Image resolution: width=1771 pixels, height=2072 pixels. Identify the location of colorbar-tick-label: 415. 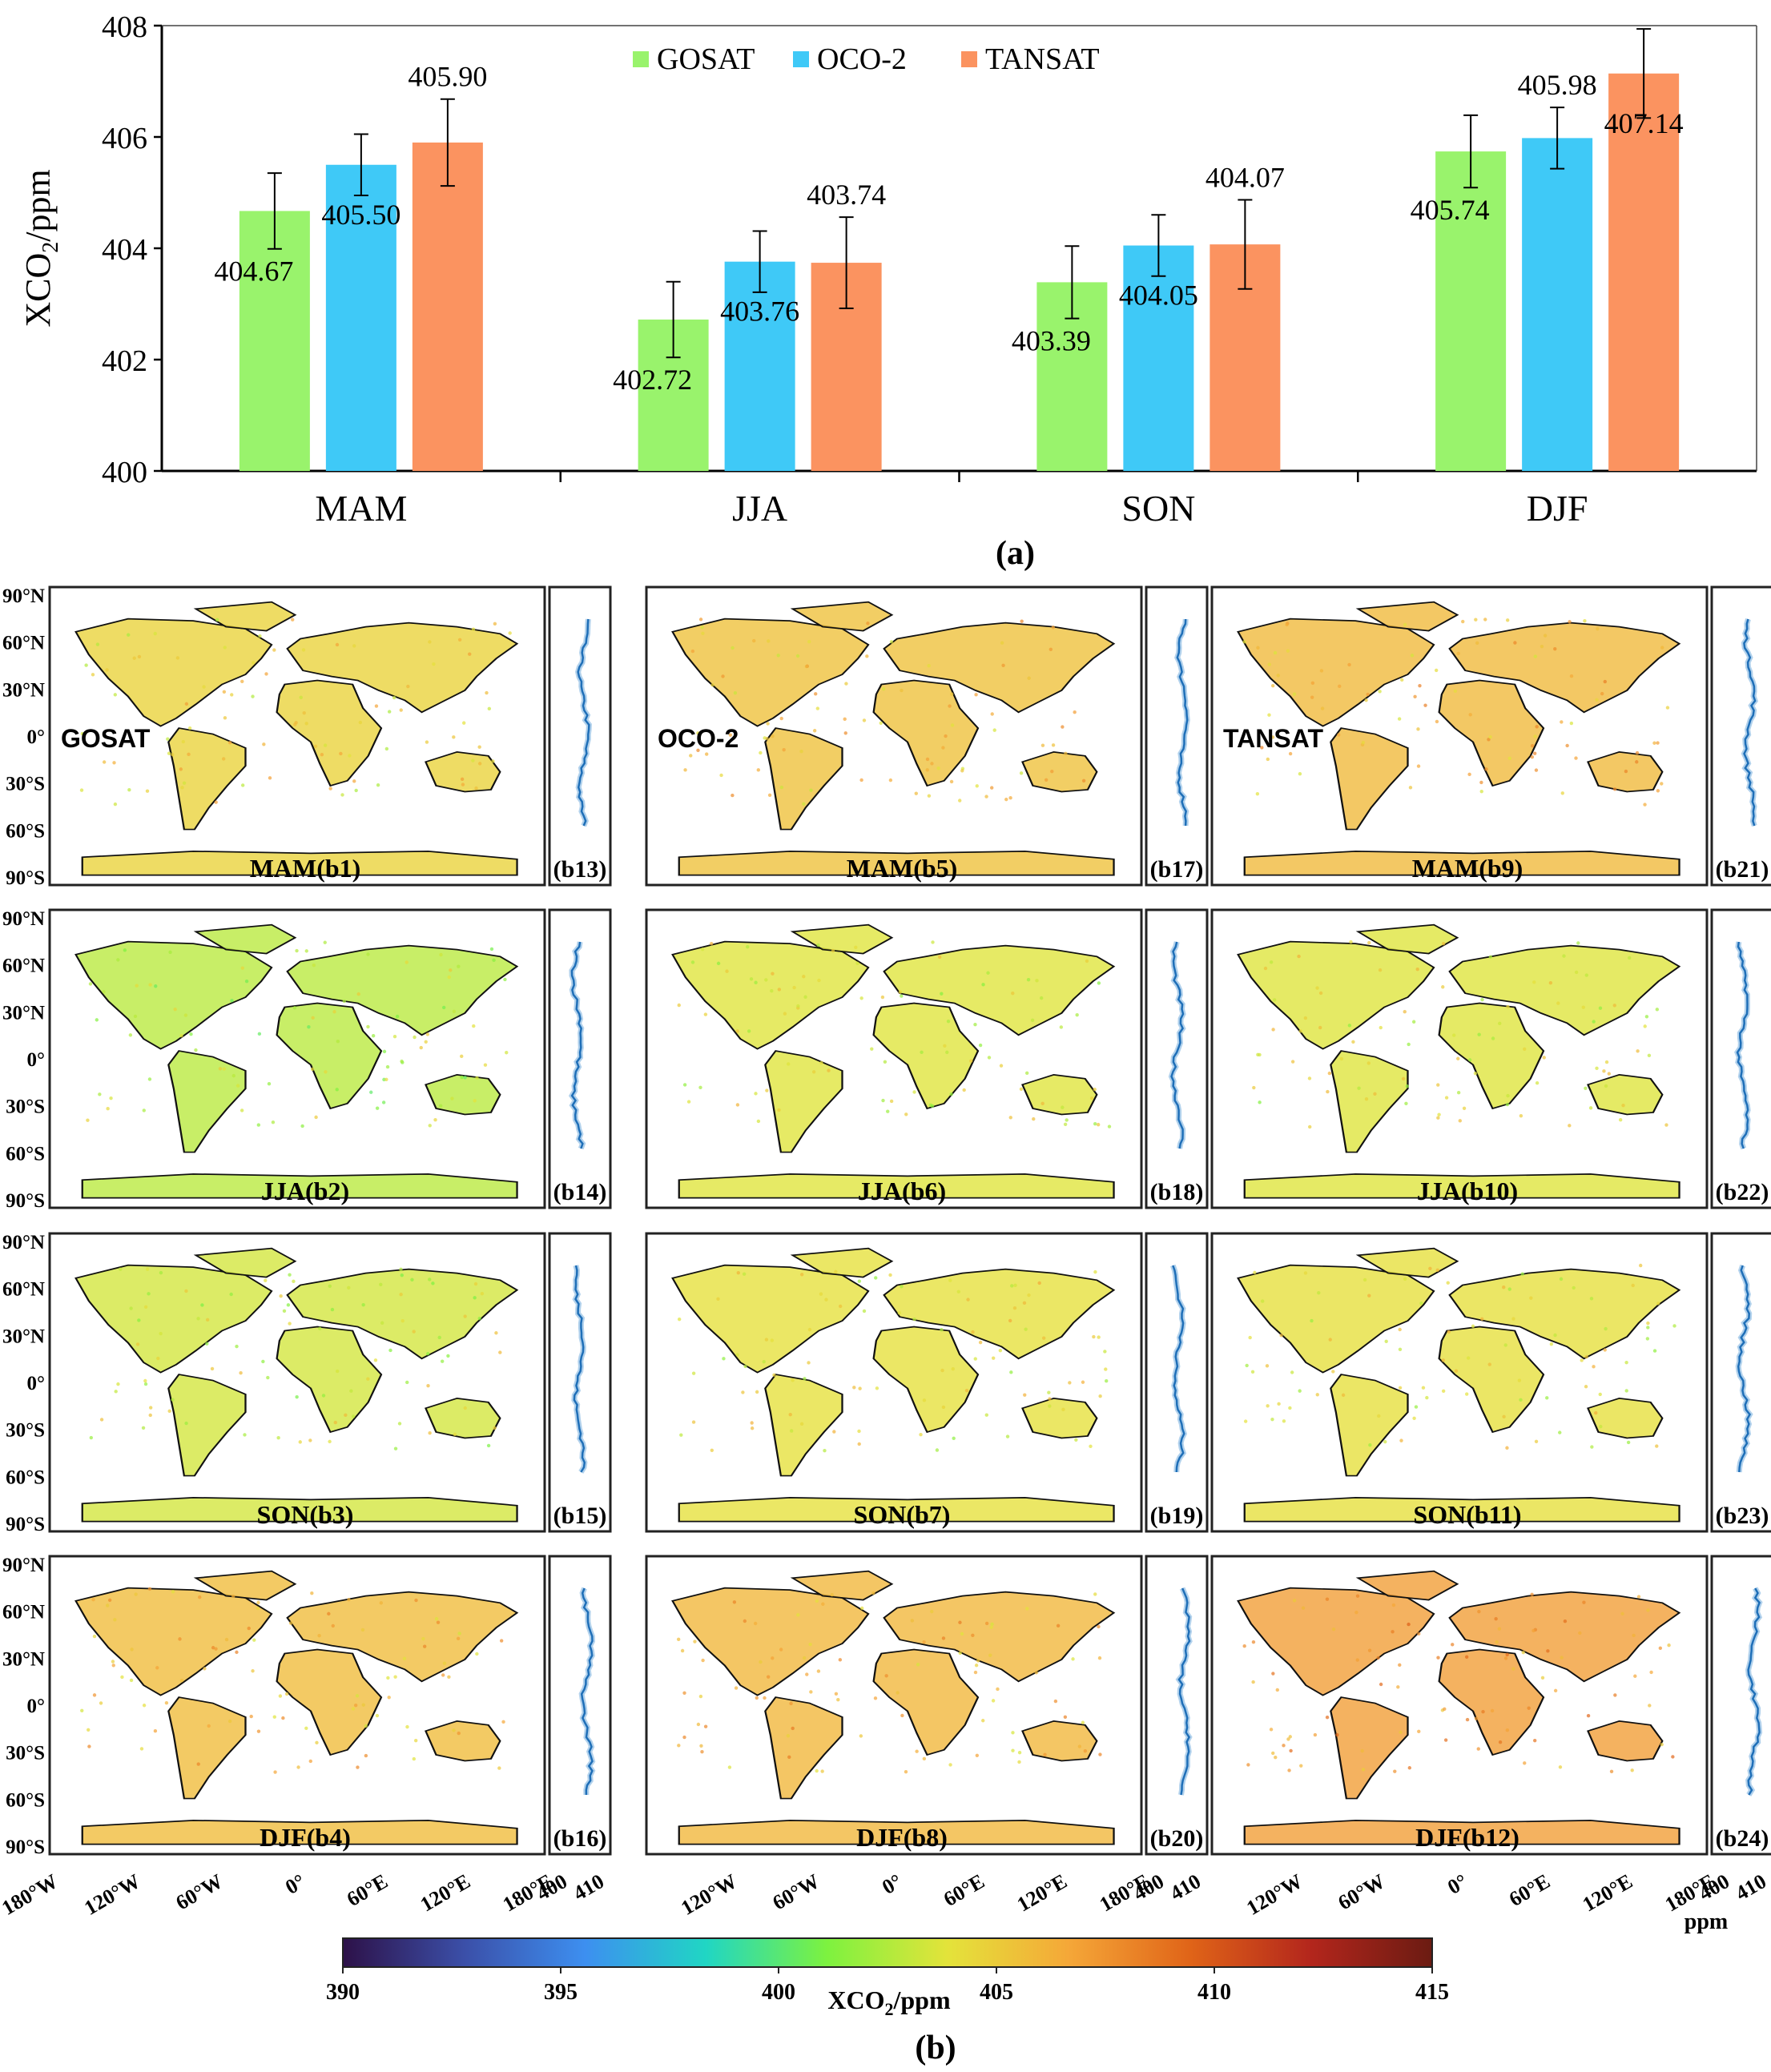
(1432, 1993).